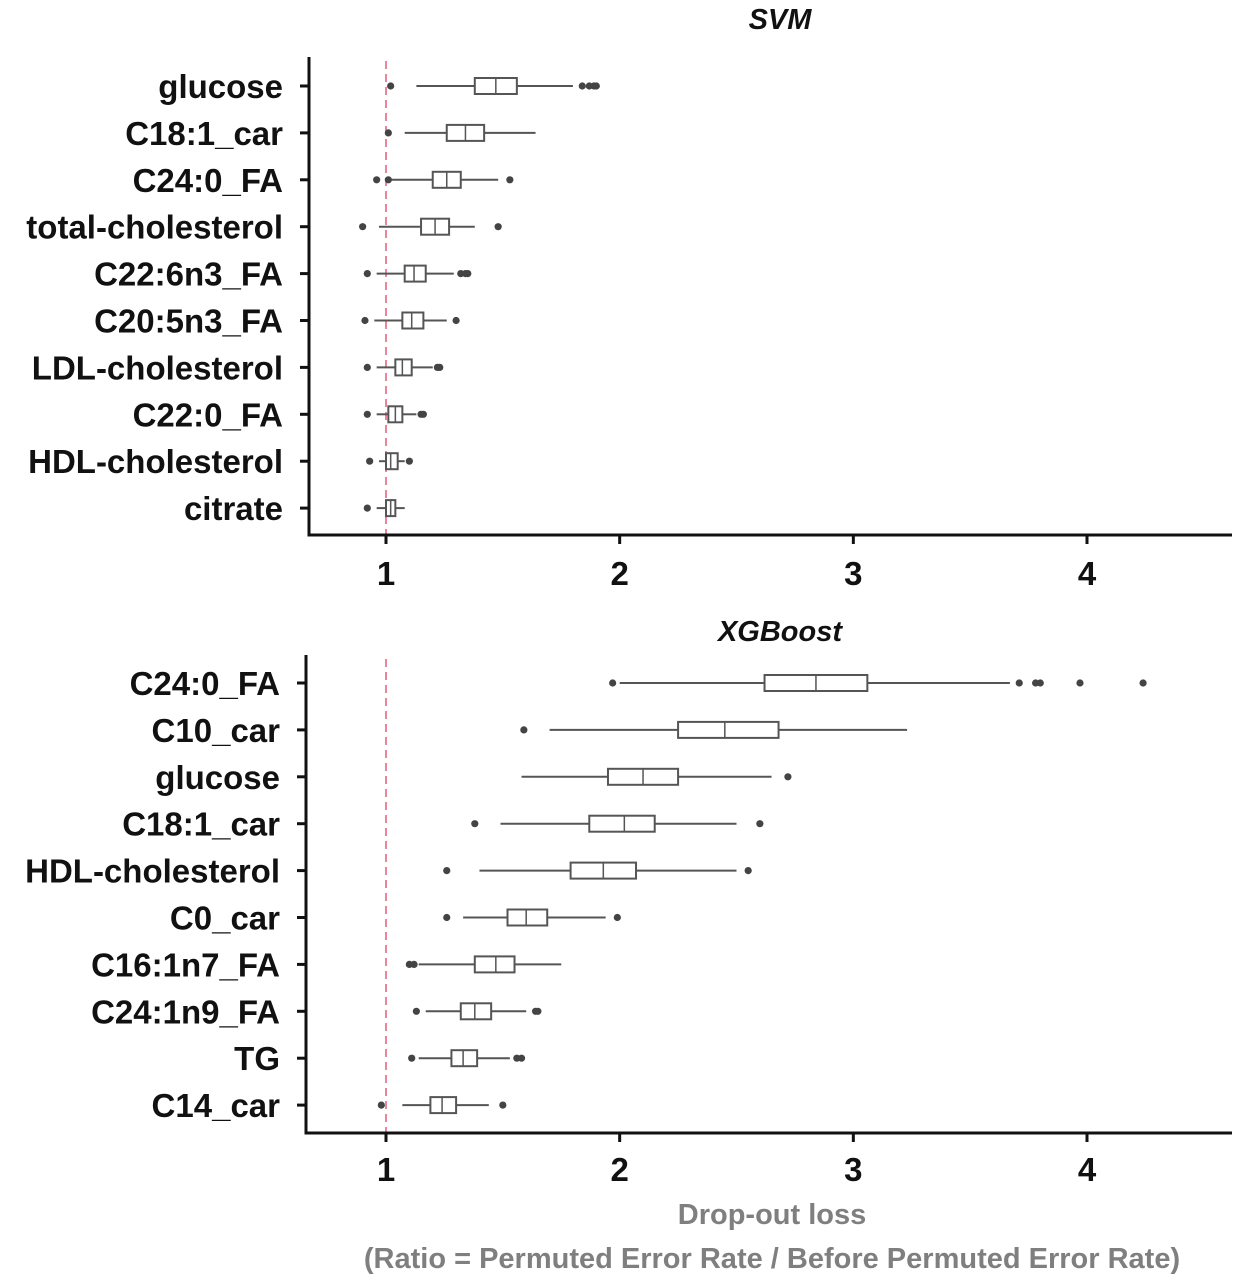 The height and width of the screenshot is (1280, 1240). Describe the element at coordinates (779, 632) in the screenshot. I see `panel-title: XGBoost` at that location.